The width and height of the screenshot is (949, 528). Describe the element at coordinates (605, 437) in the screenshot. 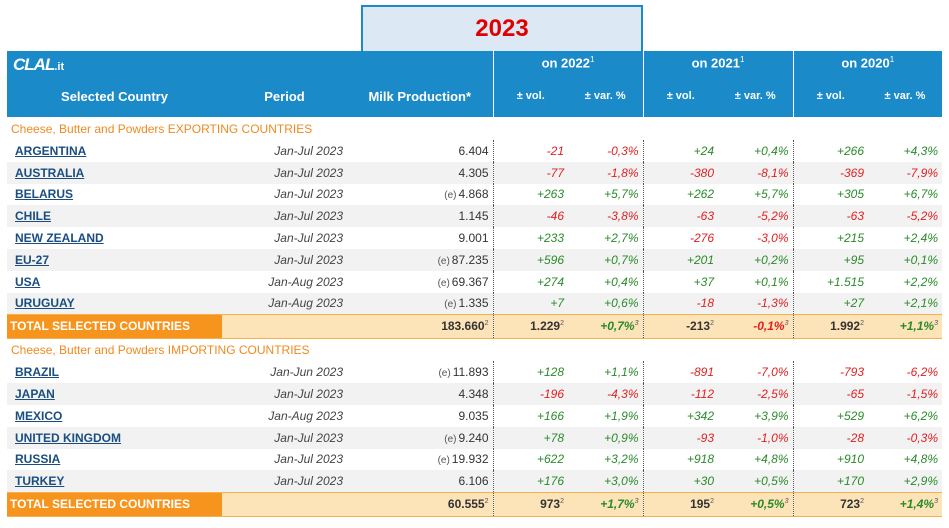

I see `pct-change-cell: +0,9%` at that location.